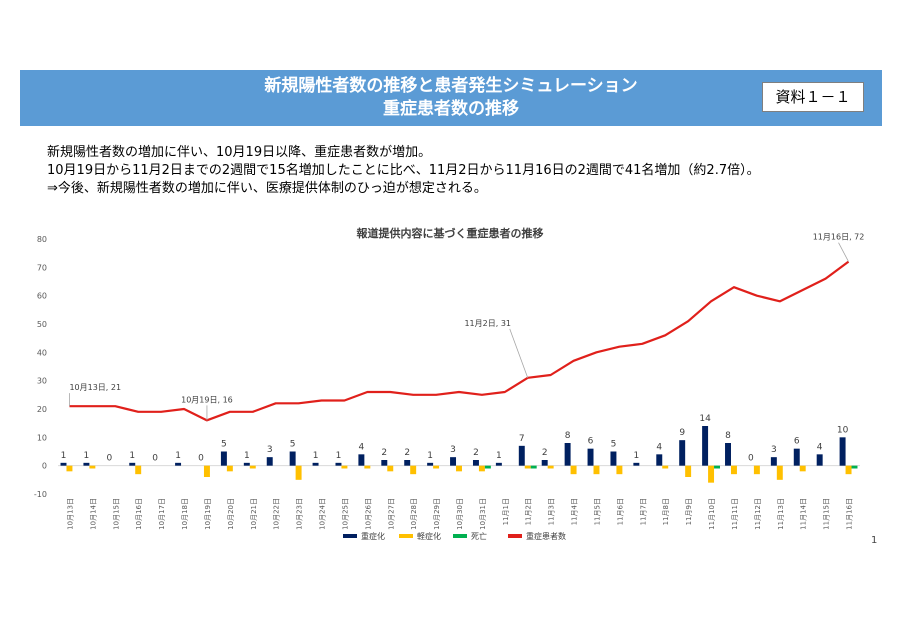 This screenshot has width=900, height=636. What do you see at coordinates (666, 511) in the screenshot?
I see `x-tick-label: 11月8日` at bounding box center [666, 511].